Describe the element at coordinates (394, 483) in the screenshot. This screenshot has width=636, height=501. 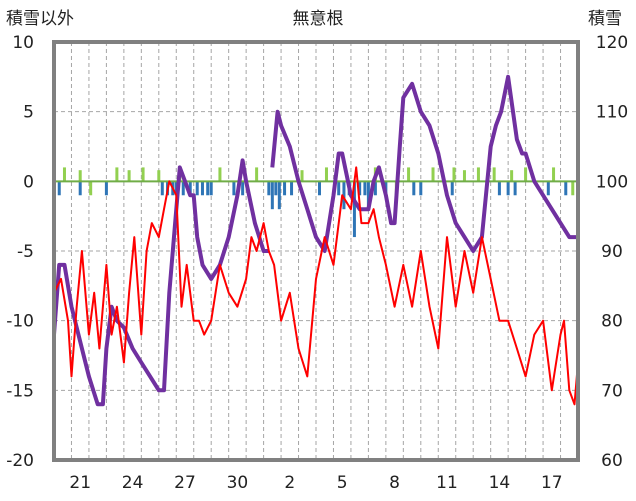
I see `x-tick: 8` at that location.